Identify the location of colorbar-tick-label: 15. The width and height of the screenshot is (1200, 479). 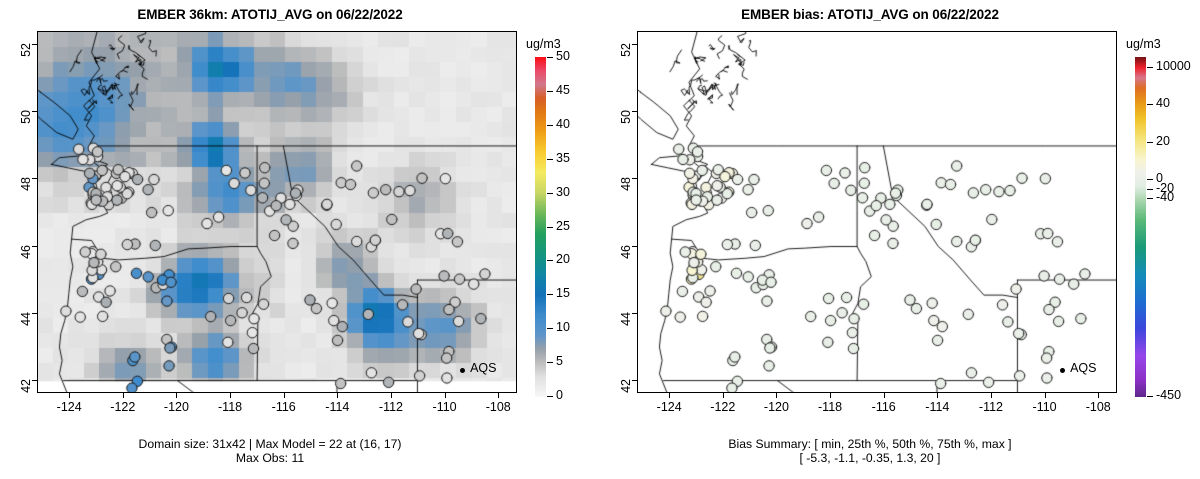
(563, 293).